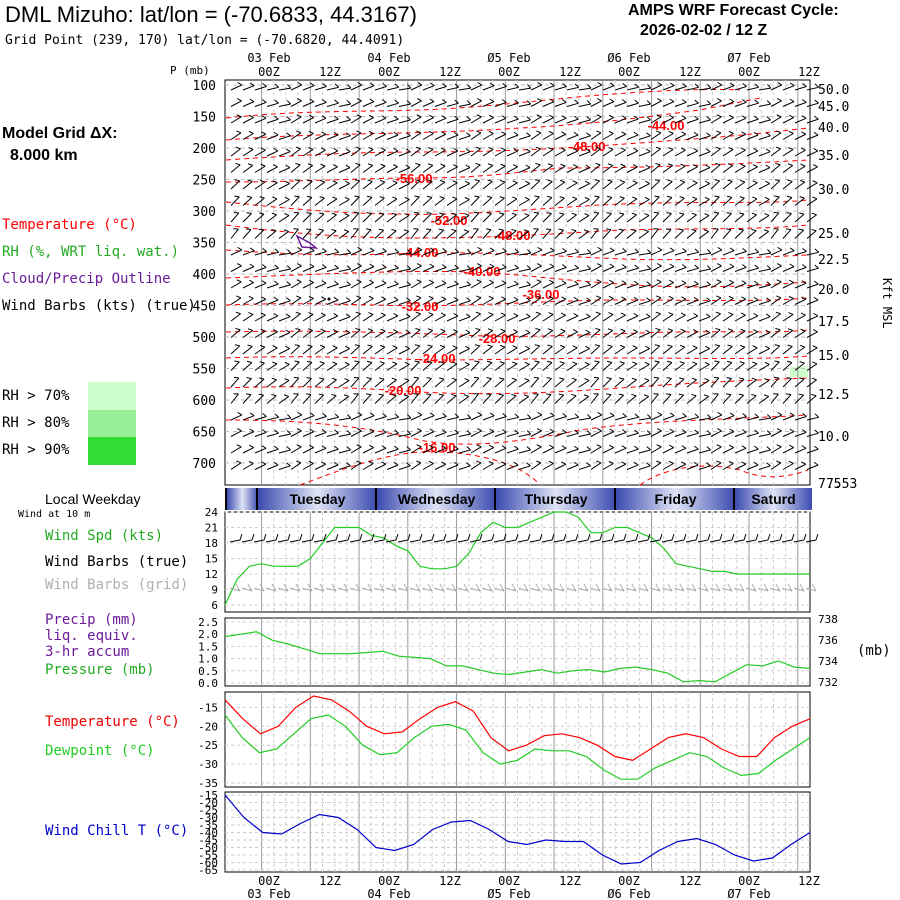  What do you see at coordinates (745, 537) in the screenshot?
I see `sfc-wind-barb-flag` at bounding box center [745, 537].